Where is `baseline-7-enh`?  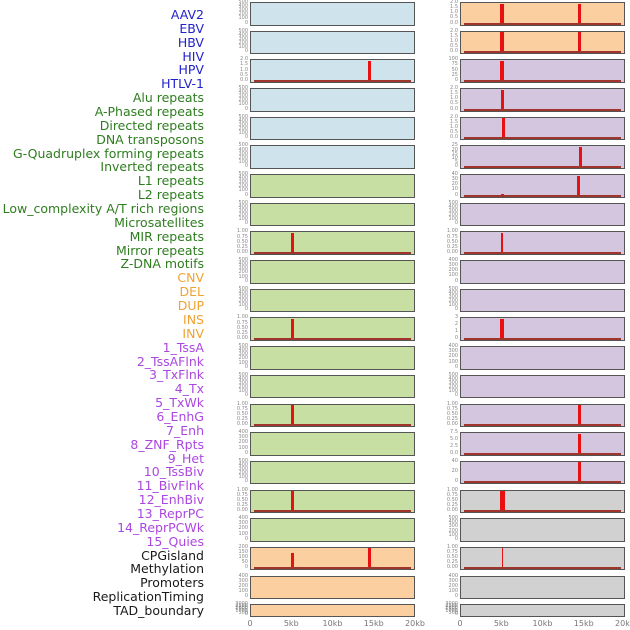 baseline-7-enh is located at coordinates (542, 252).